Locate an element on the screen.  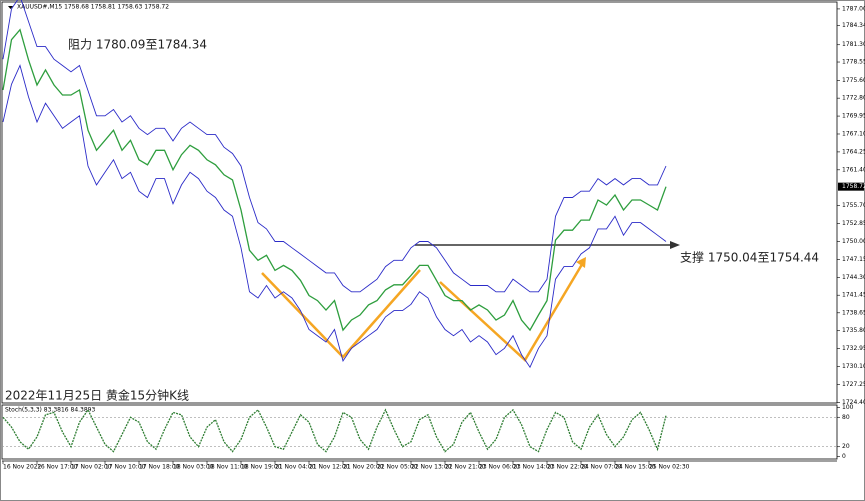
v-pattern is located at coordinates (341, 314).